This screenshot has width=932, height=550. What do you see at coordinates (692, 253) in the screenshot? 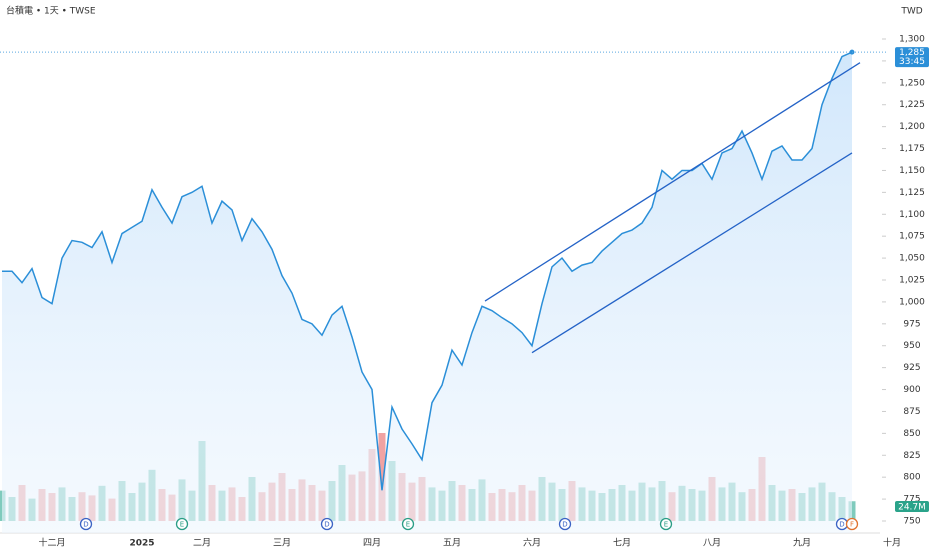
I see `channel-line` at bounding box center [692, 253].